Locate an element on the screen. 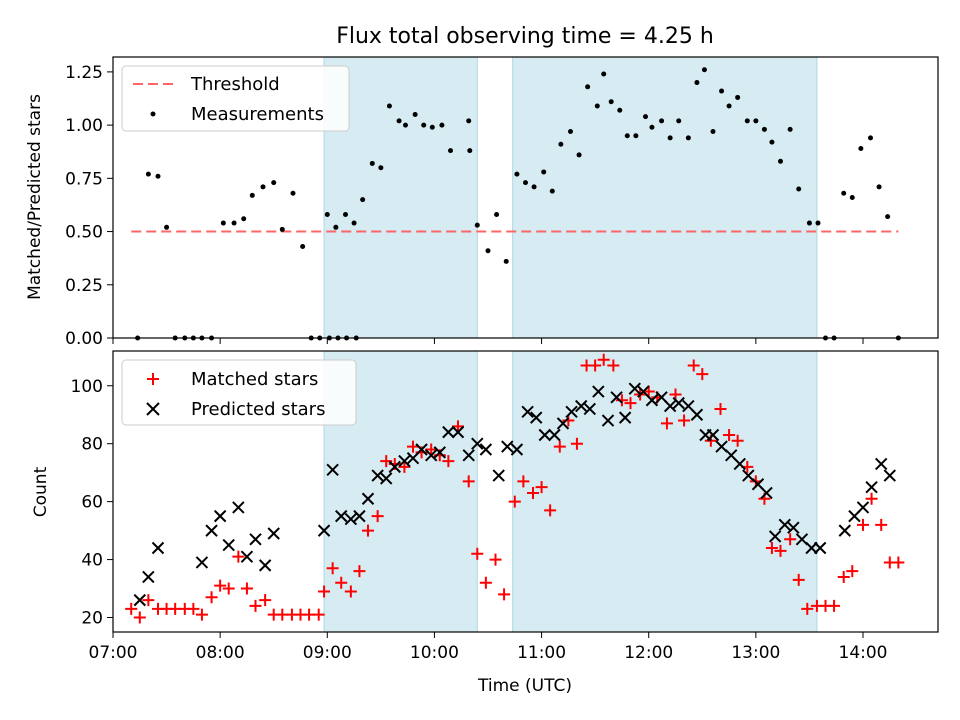 This screenshot has height=720, width=960. top-legend: Threshold Measurements is located at coordinates (235, 98).